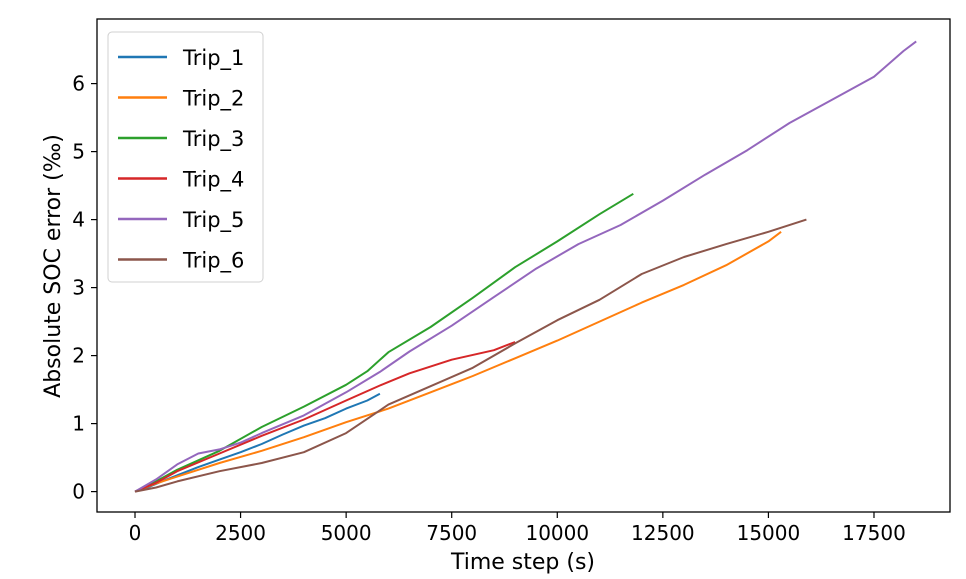  I want to click on y-axis: 0 1 2 3 4 5 6, so click(84, 288).